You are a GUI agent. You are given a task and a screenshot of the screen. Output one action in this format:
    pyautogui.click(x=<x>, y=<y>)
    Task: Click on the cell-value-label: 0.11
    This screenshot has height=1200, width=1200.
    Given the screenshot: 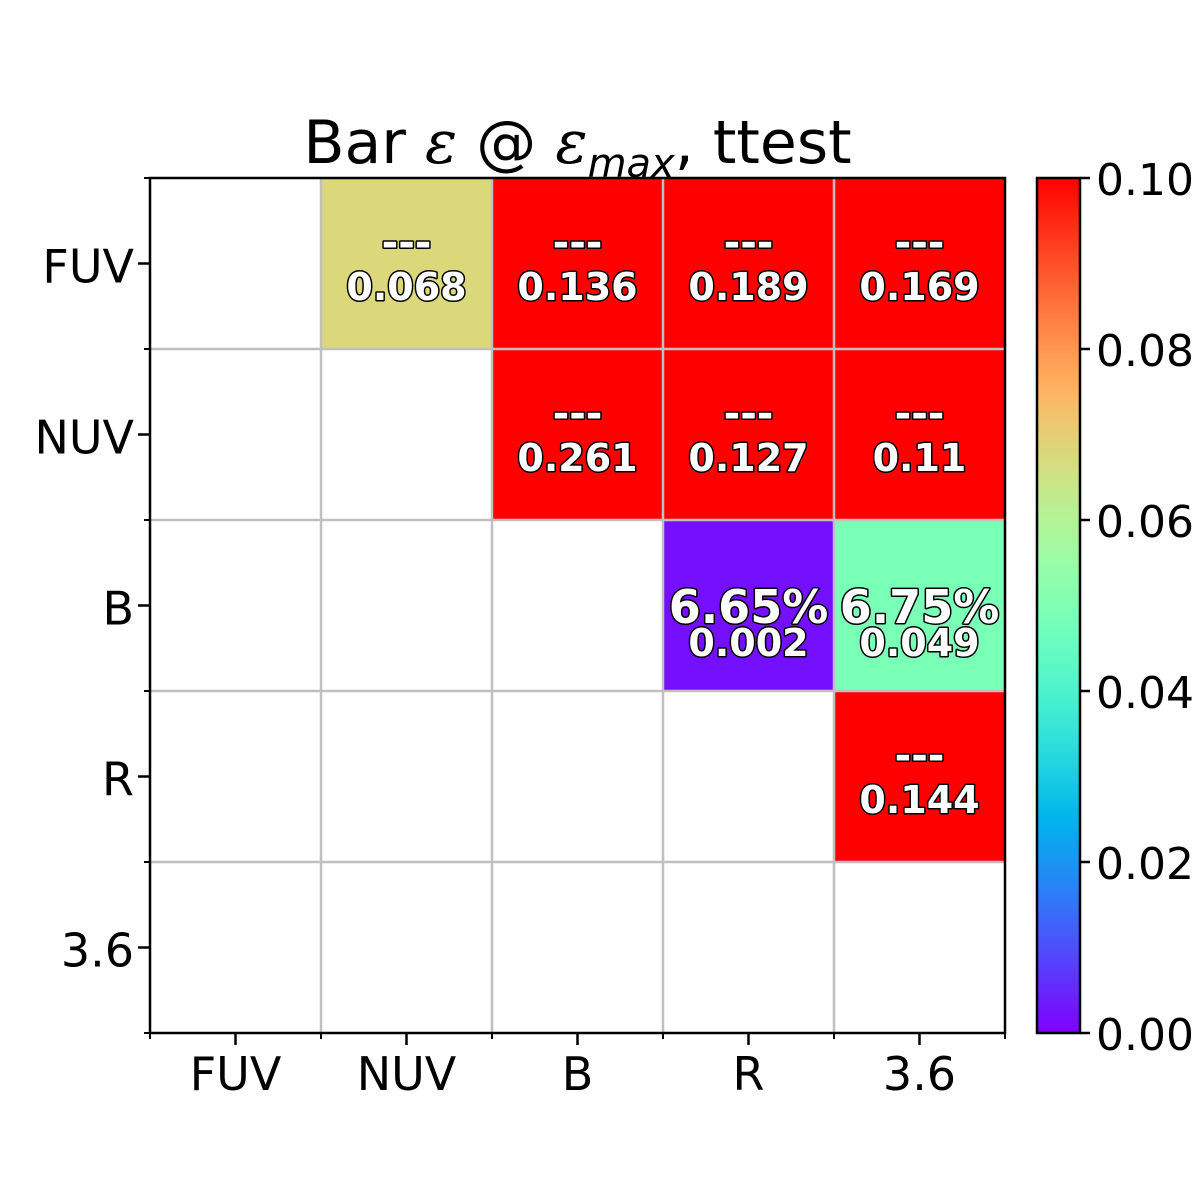 What is the action you would take?
    pyautogui.click(x=920, y=458)
    